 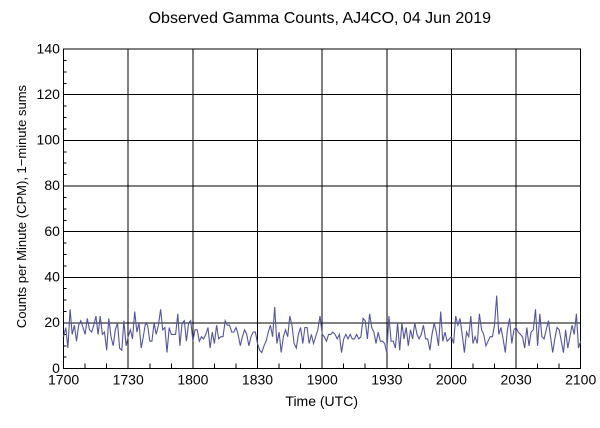 I want to click on svg-text: 1730, so click(x=128, y=379).